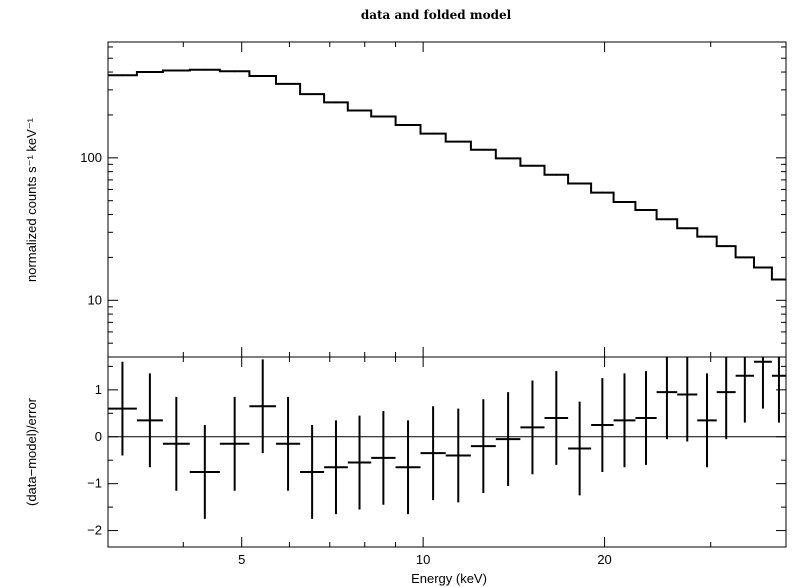  Describe the element at coordinates (423, 559) in the screenshot. I see `x-tick-label: 10` at that location.